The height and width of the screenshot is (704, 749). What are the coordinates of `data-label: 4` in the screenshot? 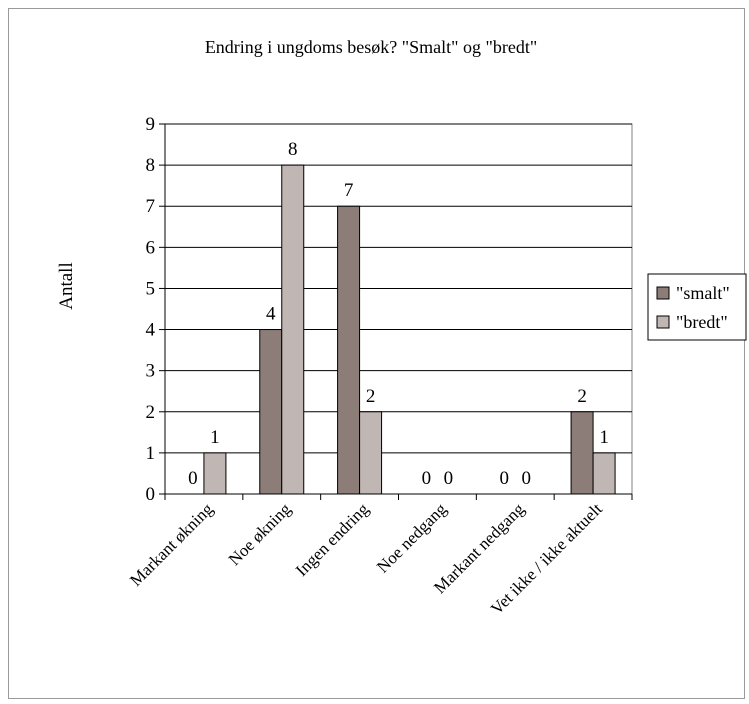 It's located at (271, 314).